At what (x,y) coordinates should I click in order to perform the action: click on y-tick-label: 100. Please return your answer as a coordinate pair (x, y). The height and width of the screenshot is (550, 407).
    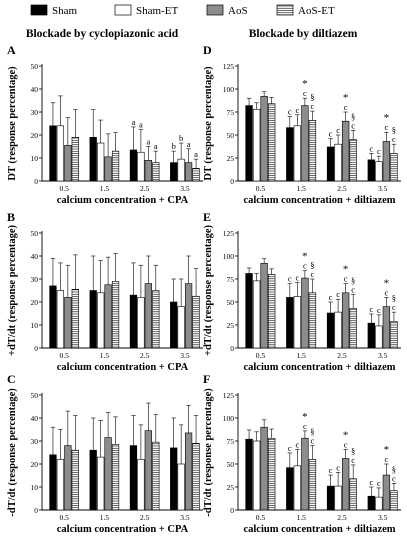
    Looking at the image, I should click on (229, 89).